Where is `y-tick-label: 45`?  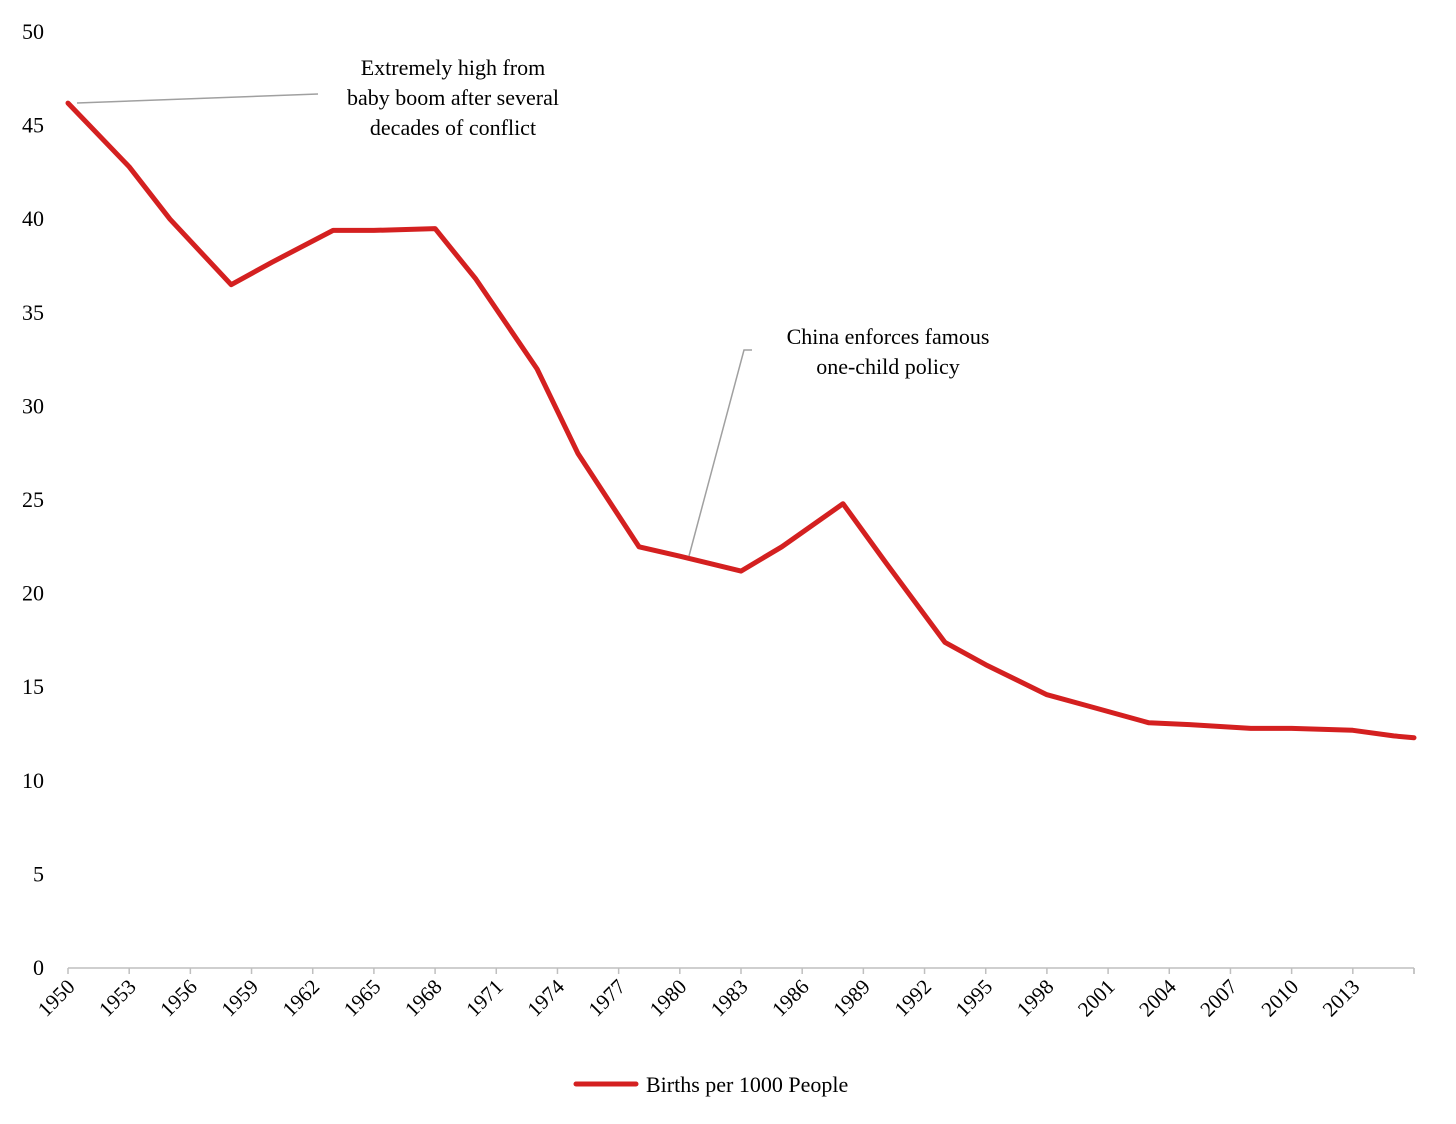 y-tick-label: 45 is located at coordinates (33, 125).